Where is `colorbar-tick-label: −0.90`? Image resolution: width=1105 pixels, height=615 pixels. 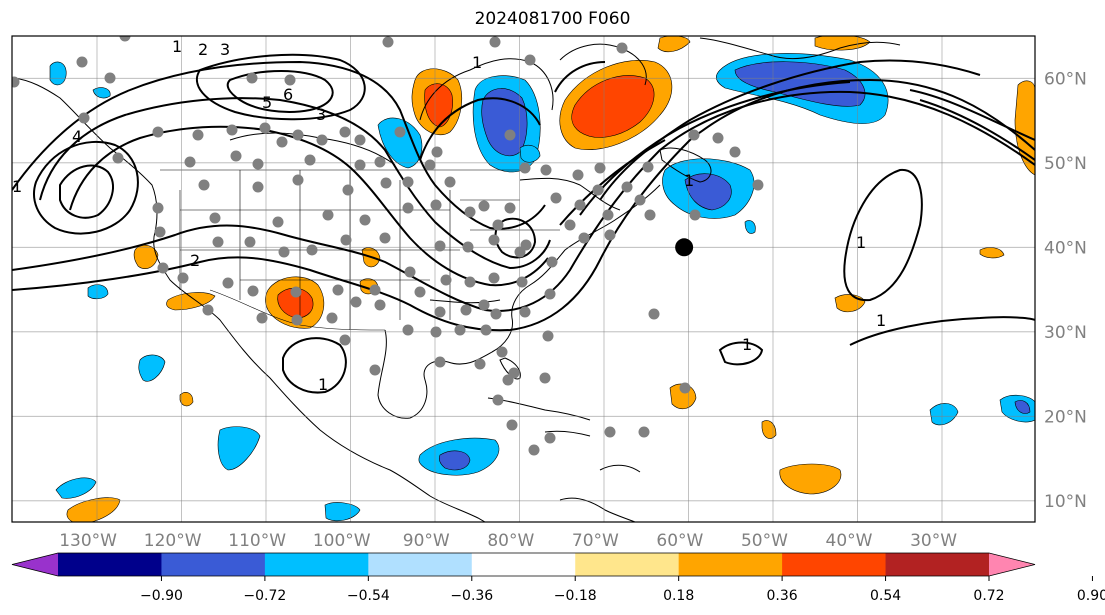 colorbar-tick-label: −0.90 is located at coordinates (161, 596).